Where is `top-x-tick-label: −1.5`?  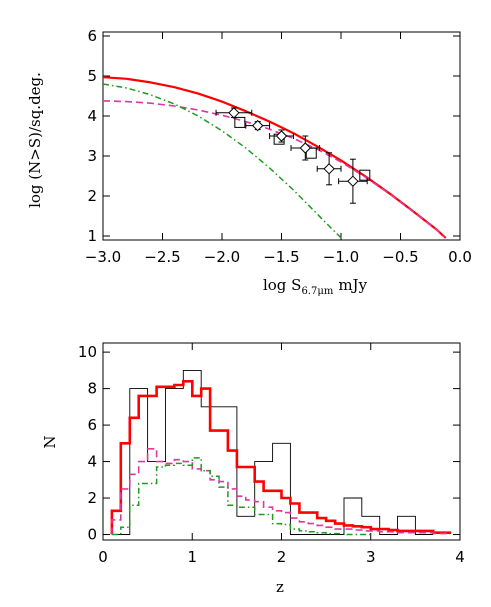
top-x-tick-label: −1.5 is located at coordinates (281, 257).